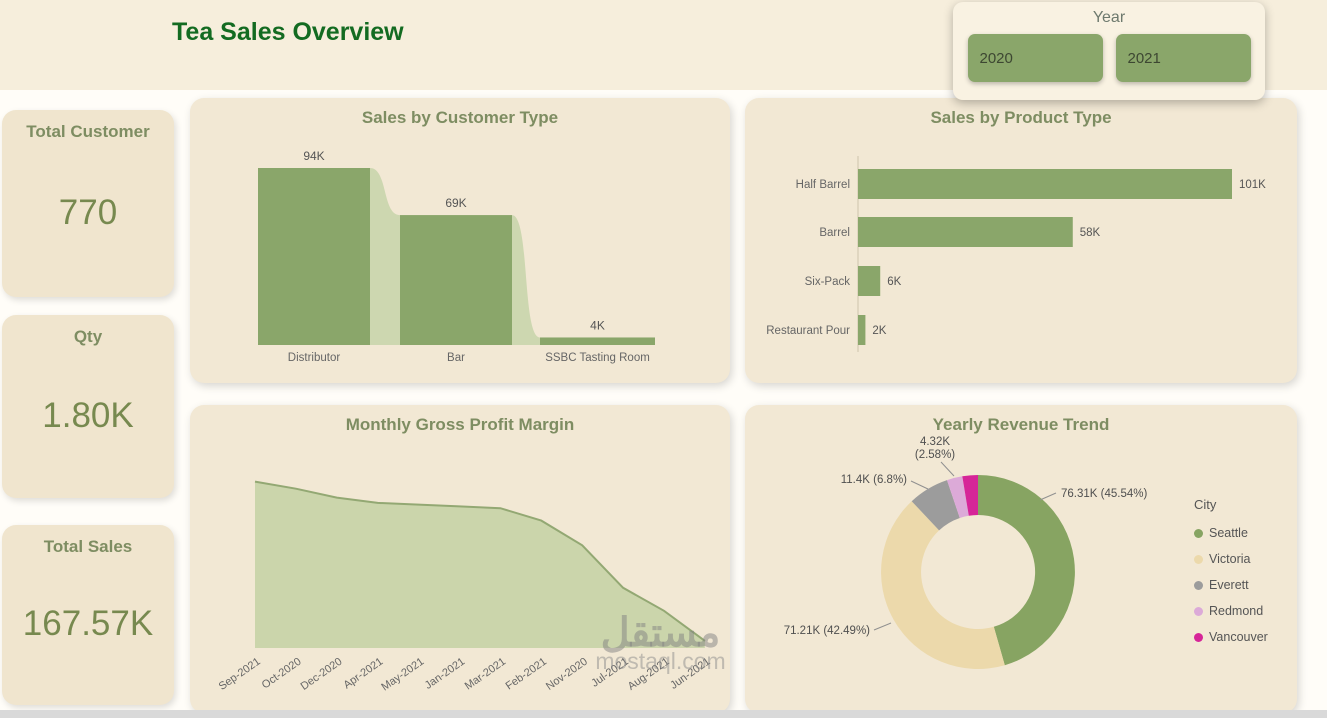 This screenshot has width=1327, height=718. I want to click on legend-item-victoria: Victoria, so click(1231, 559).